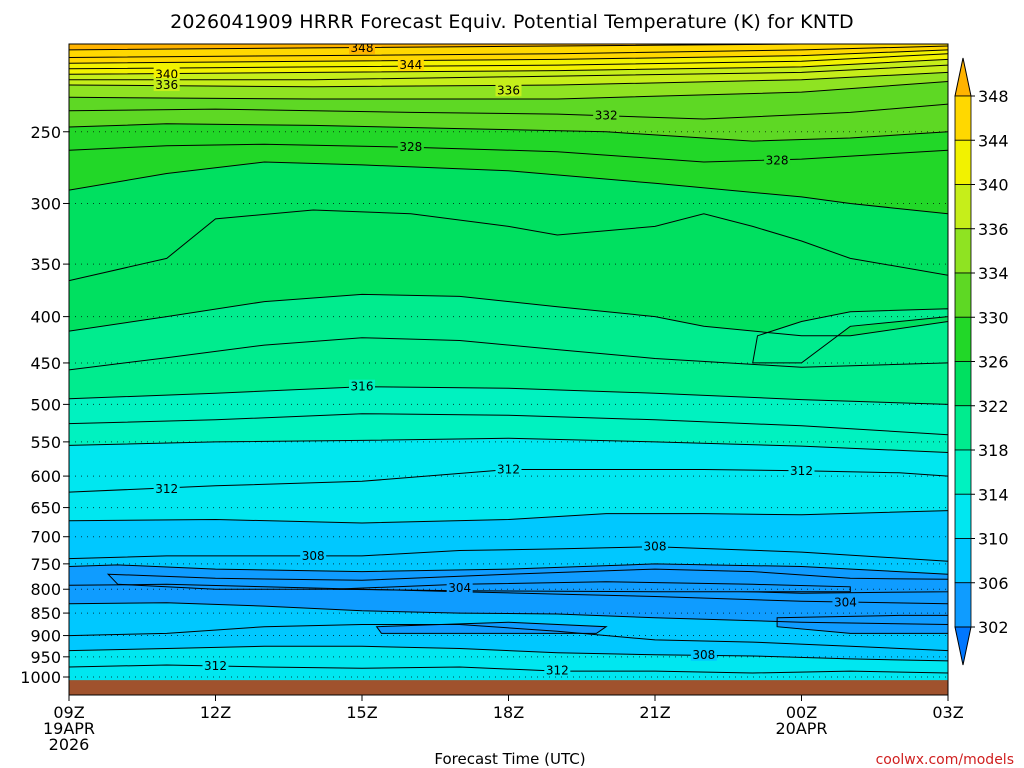 Image resolution: width=1024 pixels, height=768 pixels. What do you see at coordinates (45, 264) in the screenshot?
I see `y-tick-label-350: 350` at bounding box center [45, 264].